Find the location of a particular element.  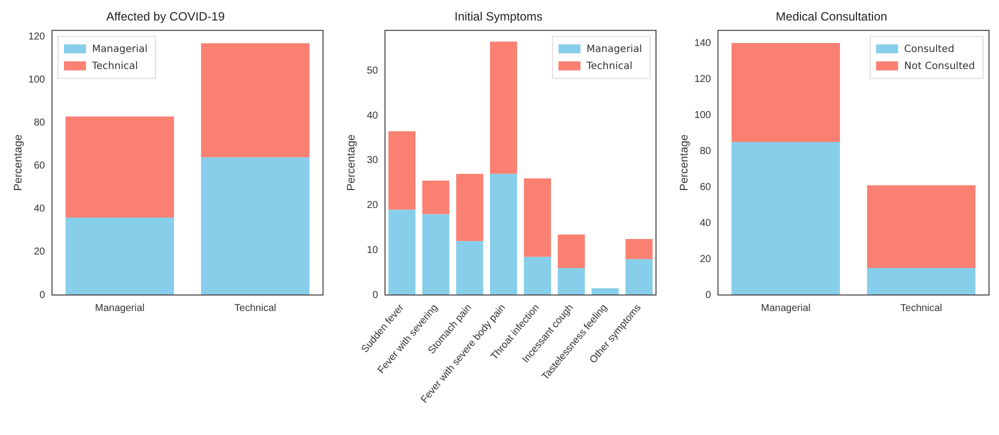

chart-title: Affected by COVID-19 is located at coordinates (166, 17).